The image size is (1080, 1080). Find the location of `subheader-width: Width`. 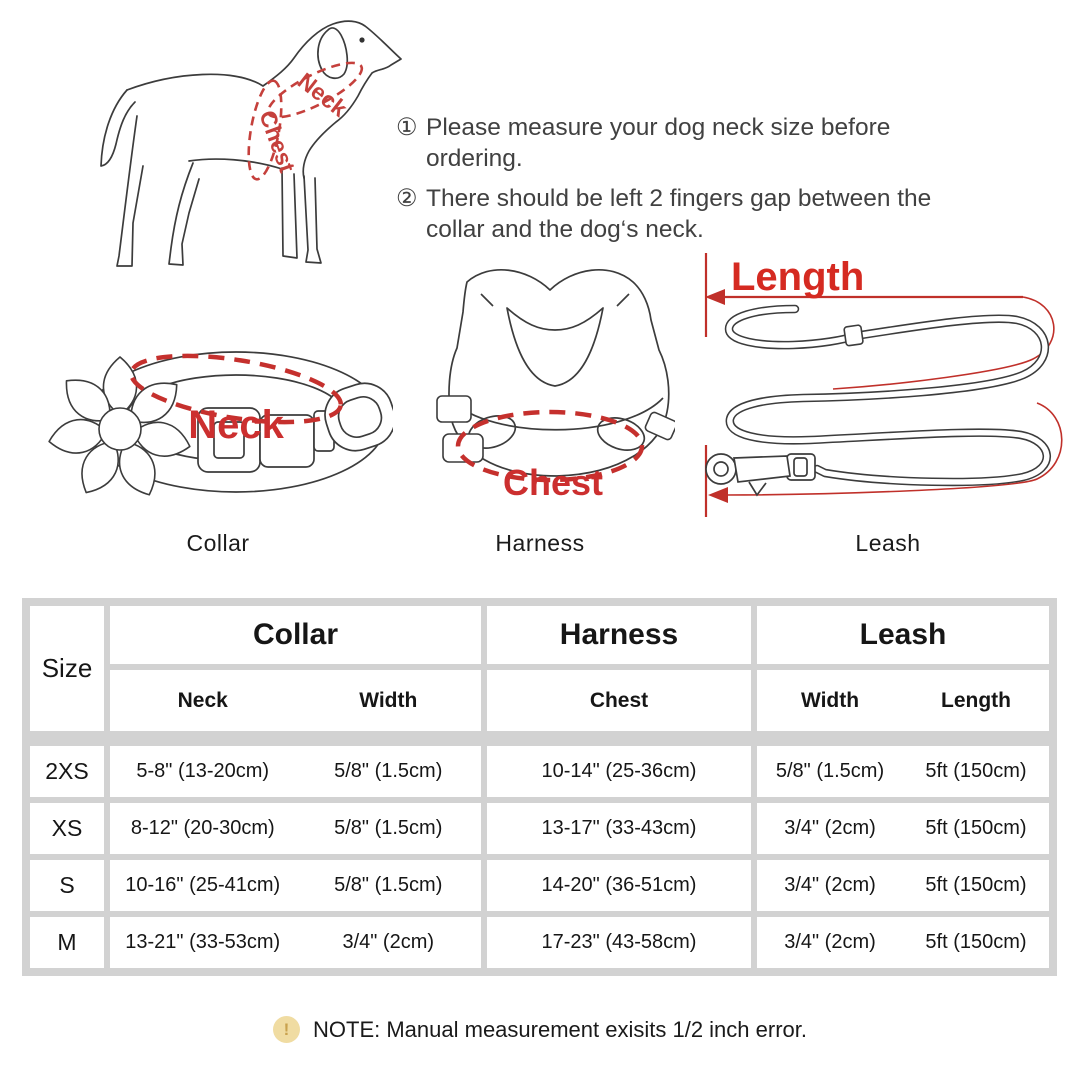

subheader-width: Width is located at coordinates (388, 700).